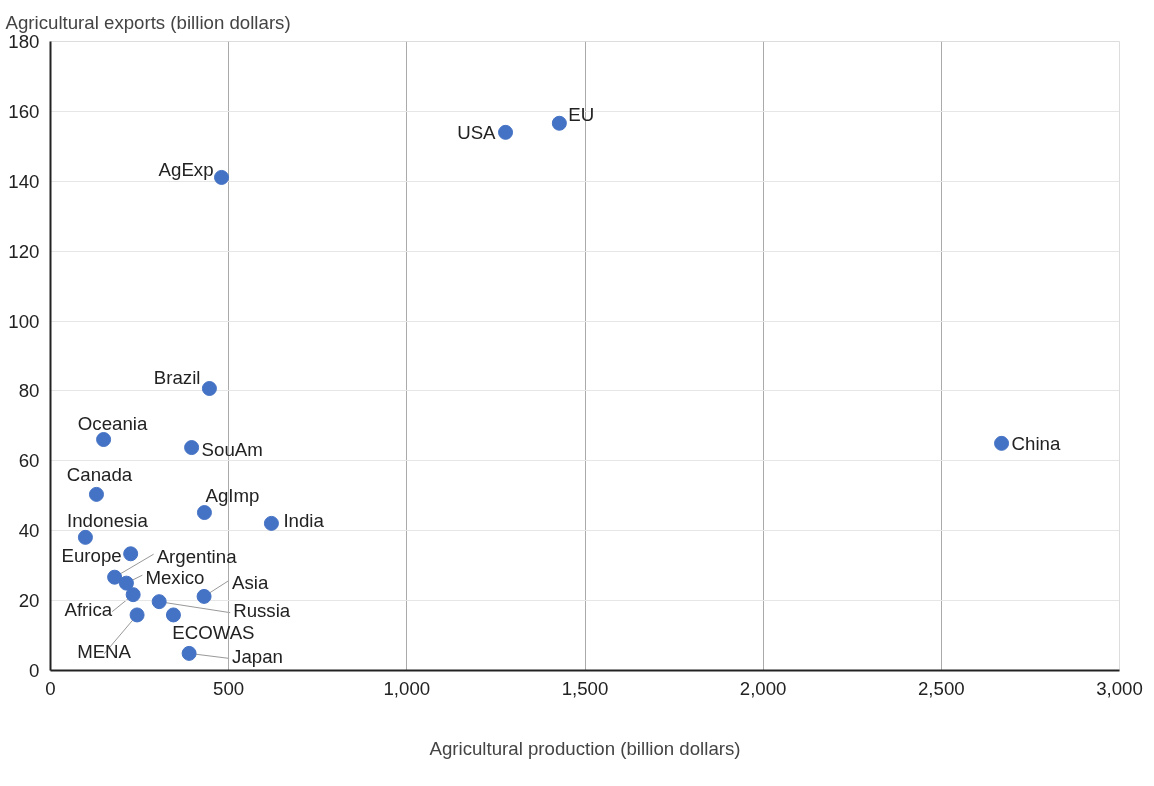 The width and height of the screenshot is (1154, 786). I want to click on x-tick-label: 2,000, so click(763, 688).